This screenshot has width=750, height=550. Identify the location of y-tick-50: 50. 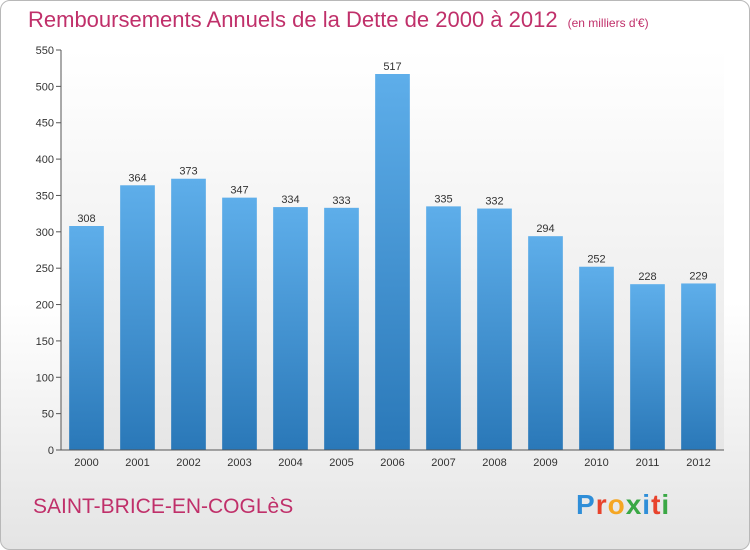
(48, 415).